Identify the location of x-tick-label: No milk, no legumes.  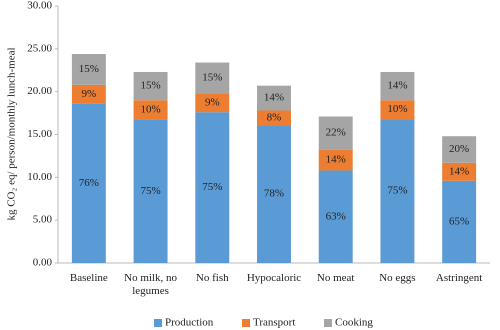
(150, 284).